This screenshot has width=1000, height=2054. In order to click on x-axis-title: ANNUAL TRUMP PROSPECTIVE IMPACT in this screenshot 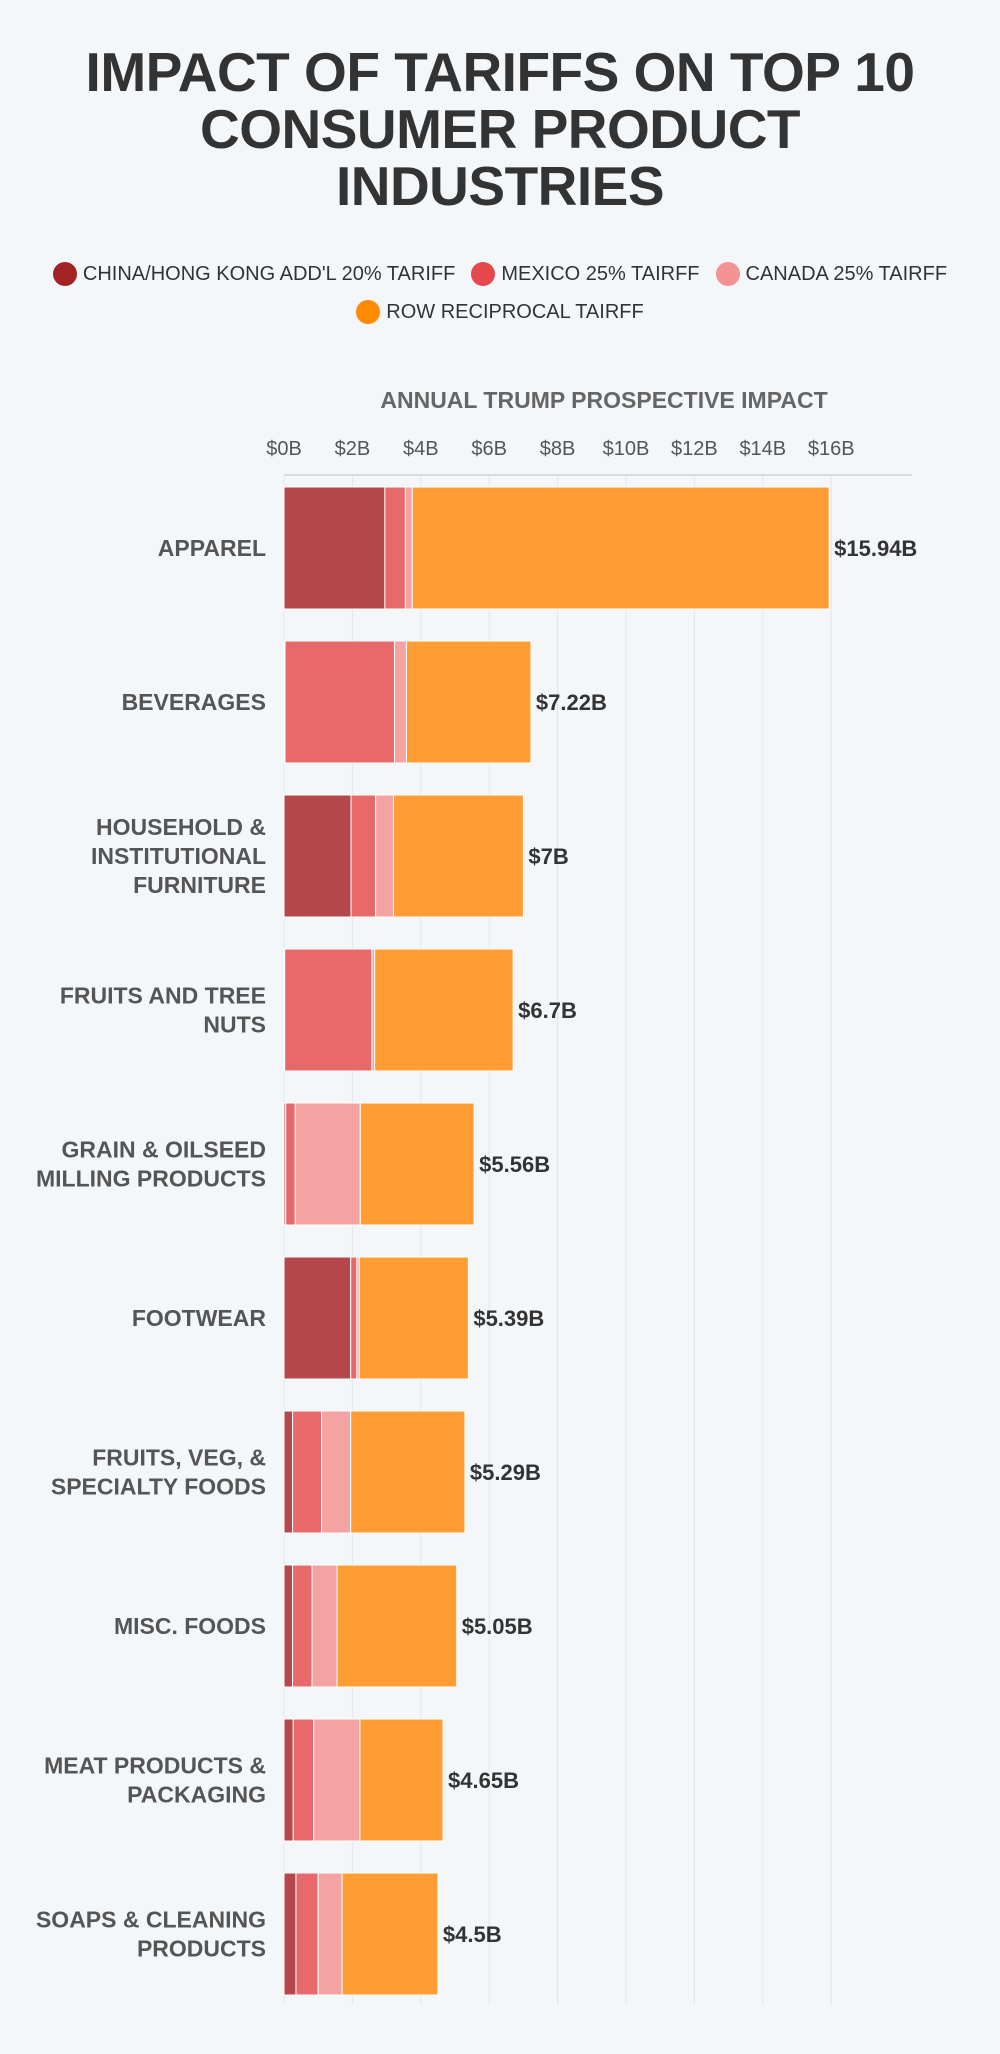, I will do `click(603, 400)`.